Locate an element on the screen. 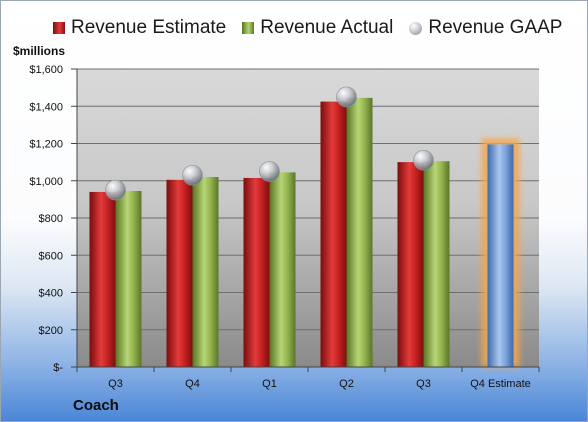  legend-item-revenue-actual: Revenue Actual is located at coordinates (317, 28).